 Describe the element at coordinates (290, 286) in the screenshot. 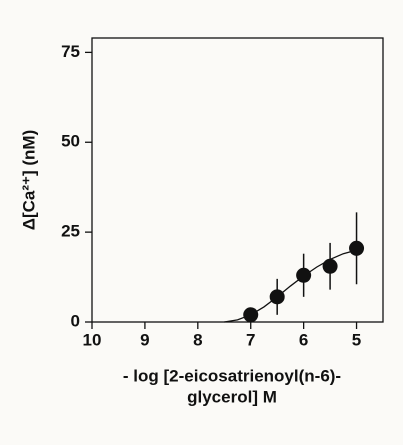

I see `fit-curve` at that location.